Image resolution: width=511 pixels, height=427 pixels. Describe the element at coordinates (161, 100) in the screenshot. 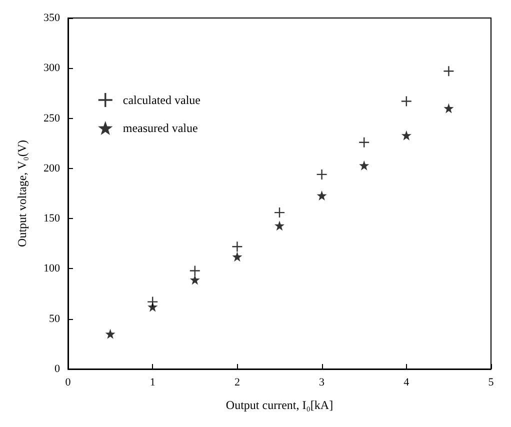

I see `legend-label: calculated value` at that location.